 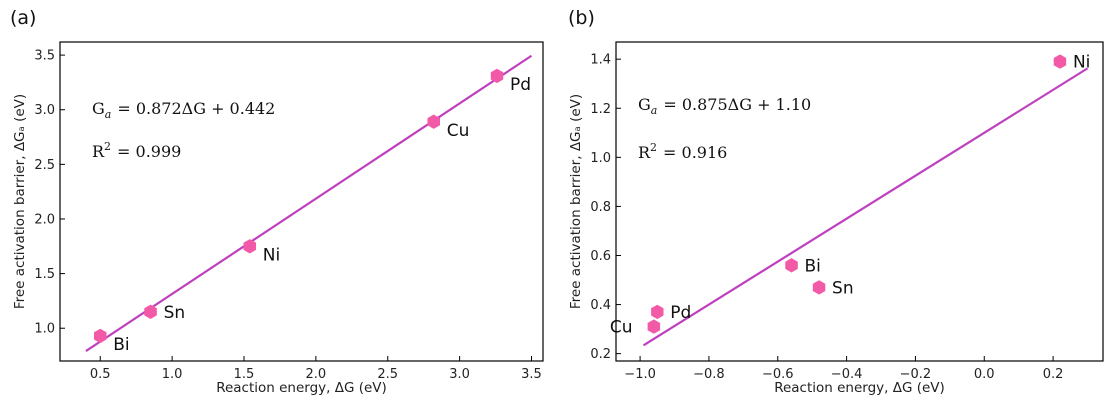 I want to click on fit-equation: Ga = 0.875ΔG + 1.10, so click(x=724, y=106).